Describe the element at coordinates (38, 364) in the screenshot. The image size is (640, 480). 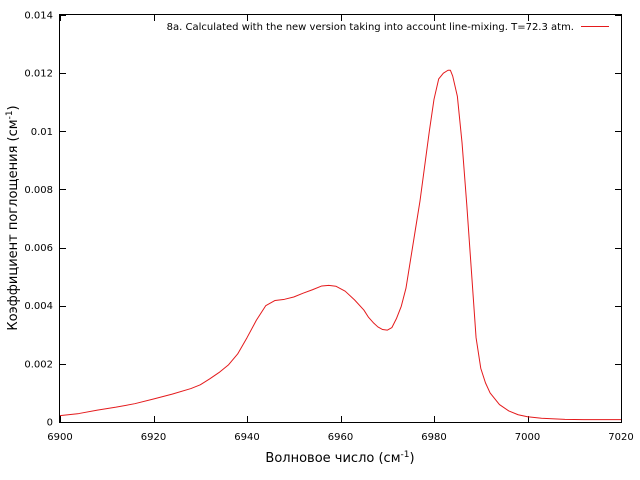
I see `y-tick-label: 0.002` at that location.